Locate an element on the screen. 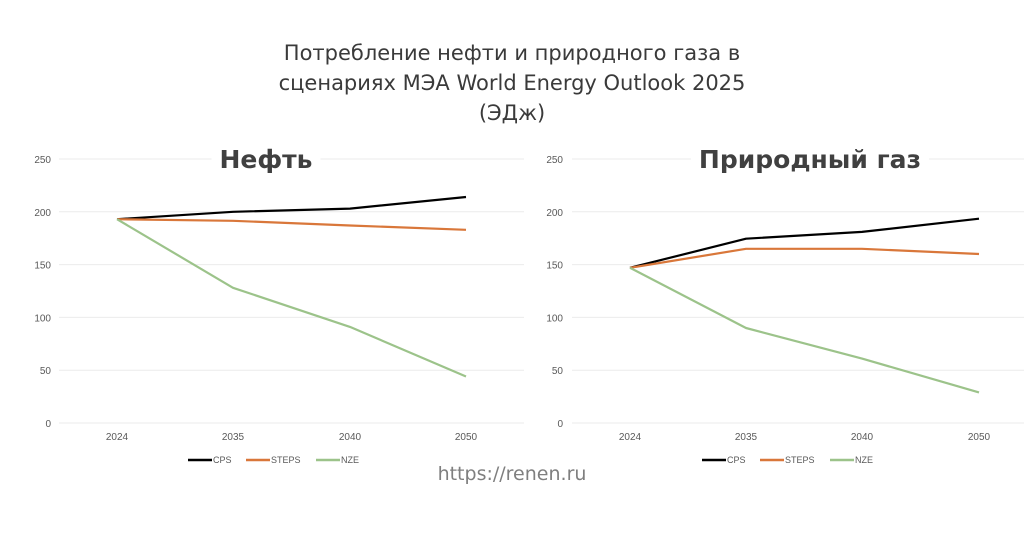  main-title-line-2: сценариях МЭА World Energy Outlook 2025 is located at coordinates (512, 83).